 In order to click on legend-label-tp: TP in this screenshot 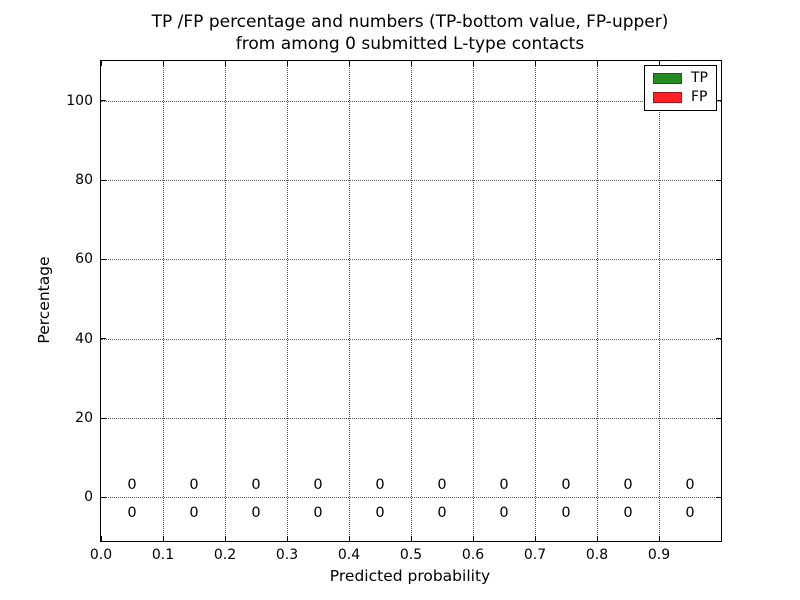, I will do `click(699, 78)`.